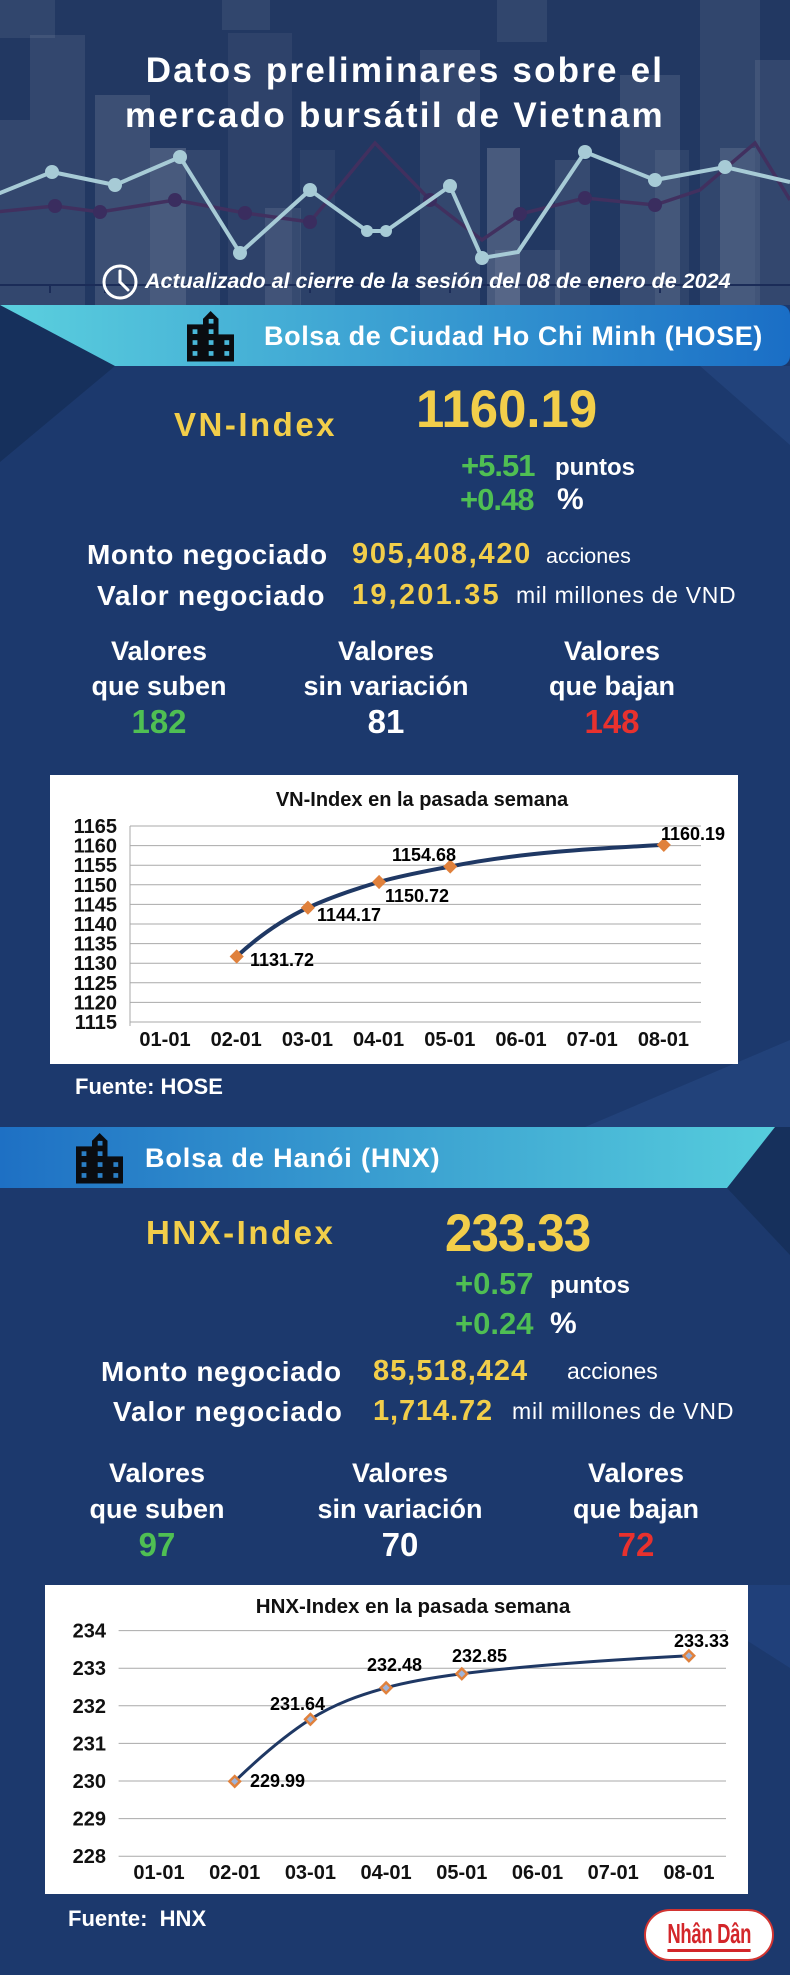  Describe the element at coordinates (424, 855) in the screenshot. I see `svg-text: 1154.68` at that location.